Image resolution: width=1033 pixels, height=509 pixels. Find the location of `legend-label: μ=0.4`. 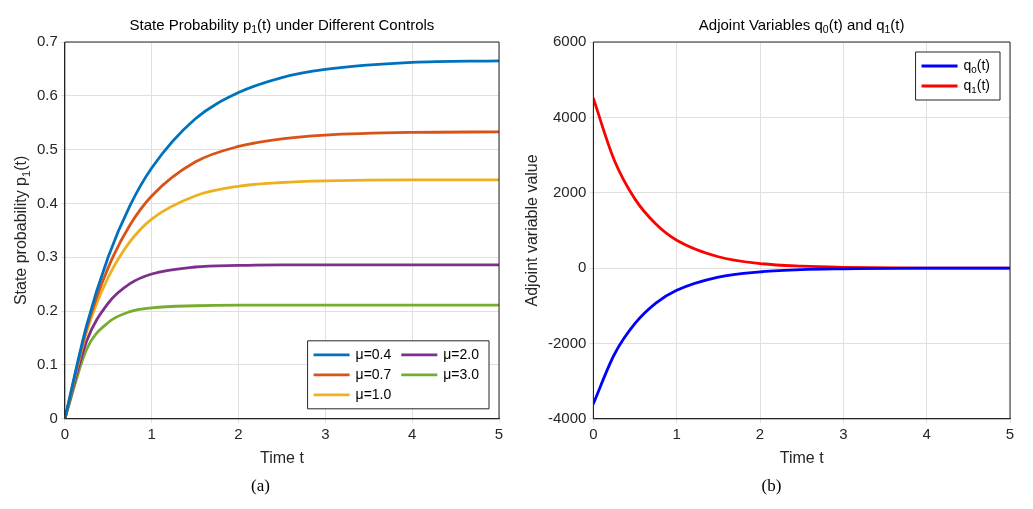

legend-label: μ=0.4 is located at coordinates (373, 353).